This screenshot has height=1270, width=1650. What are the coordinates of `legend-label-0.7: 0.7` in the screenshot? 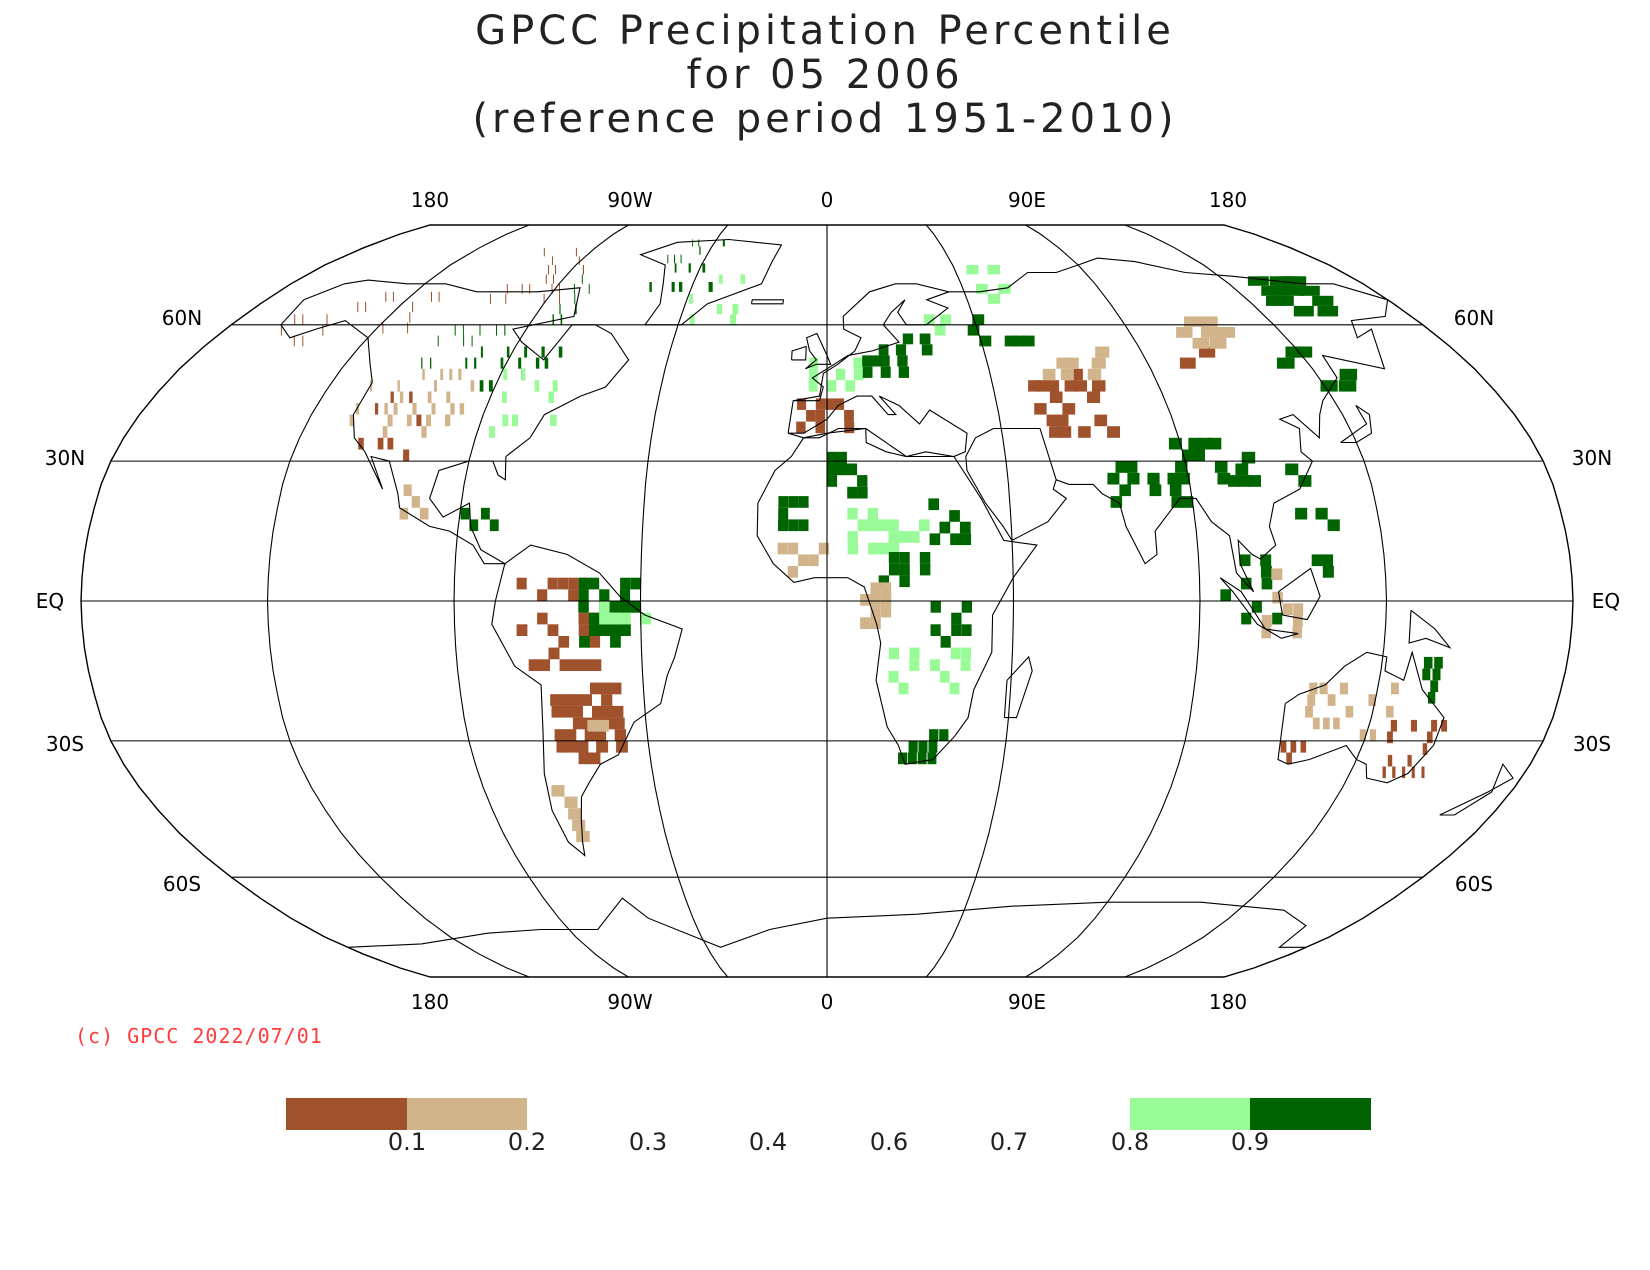 It's located at (1009, 1142).